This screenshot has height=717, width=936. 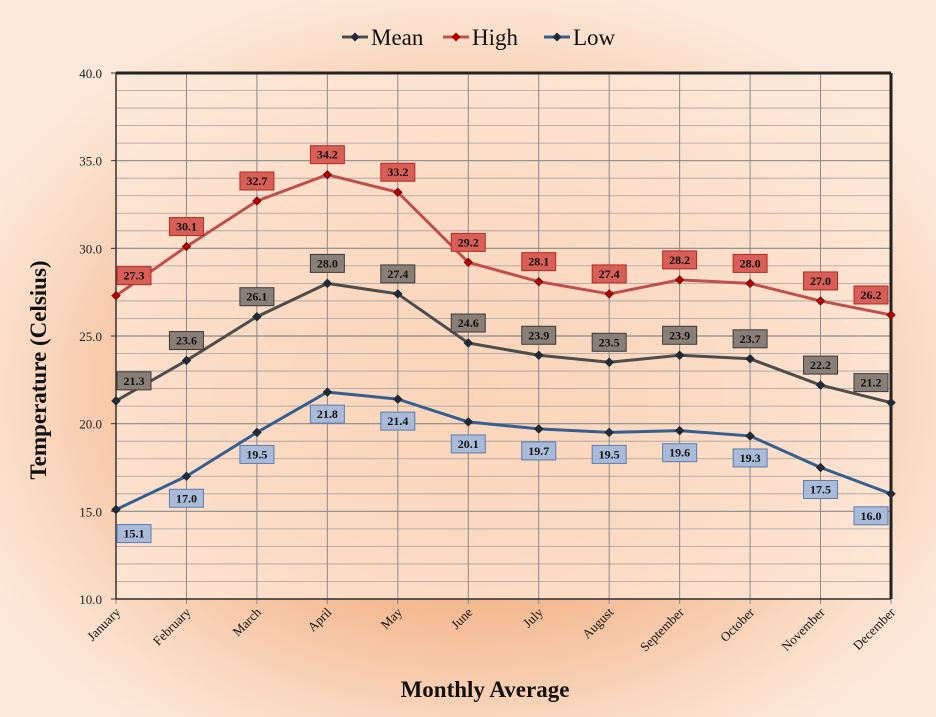 I want to click on data-label: 27.3, so click(x=134, y=276).